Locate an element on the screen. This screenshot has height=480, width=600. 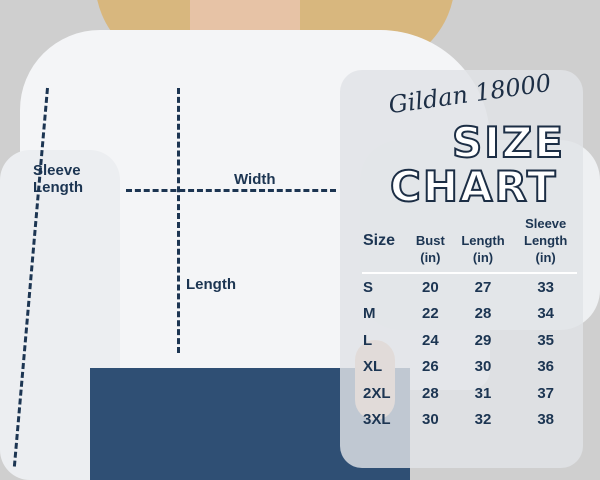
table-row: L 24 29 35 is located at coordinates (469, 340).